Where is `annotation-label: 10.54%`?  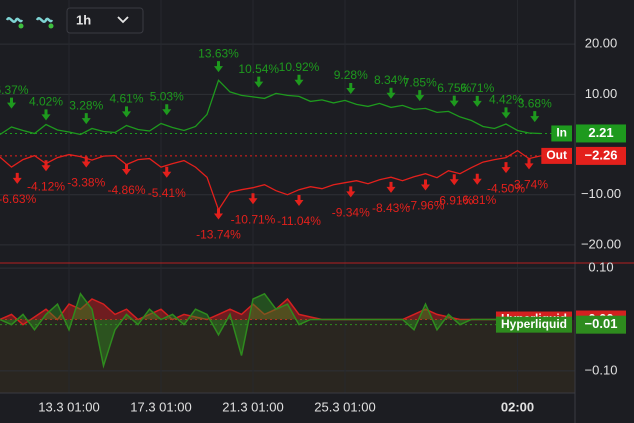 annotation-label: 10.54% is located at coordinates (258, 69).